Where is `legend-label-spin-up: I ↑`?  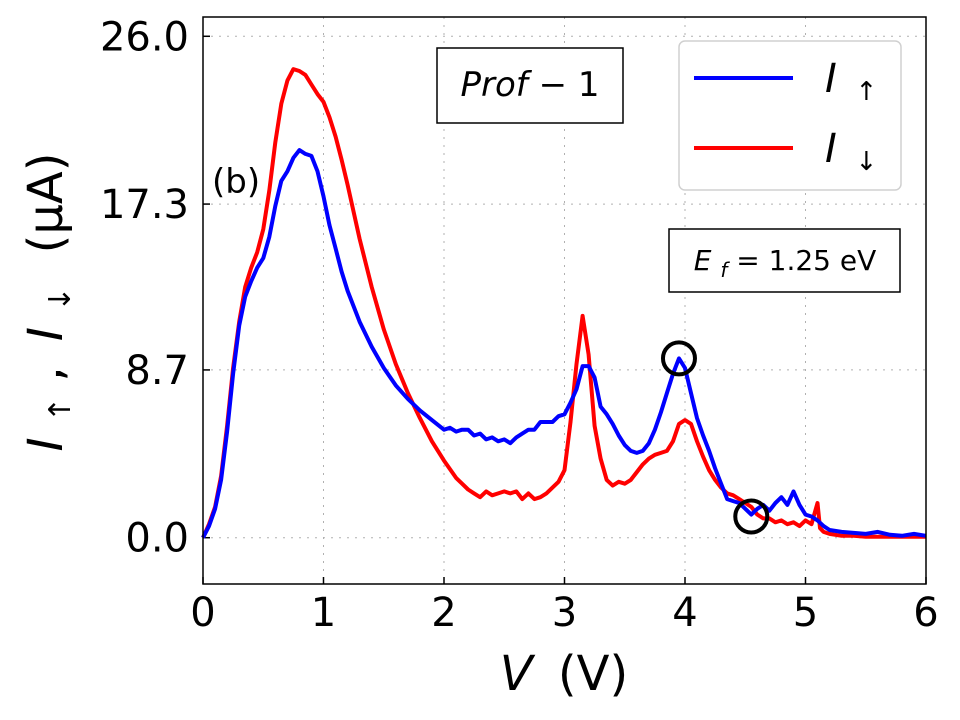 legend-label-spin-up: I ↑ is located at coordinates (851, 81).